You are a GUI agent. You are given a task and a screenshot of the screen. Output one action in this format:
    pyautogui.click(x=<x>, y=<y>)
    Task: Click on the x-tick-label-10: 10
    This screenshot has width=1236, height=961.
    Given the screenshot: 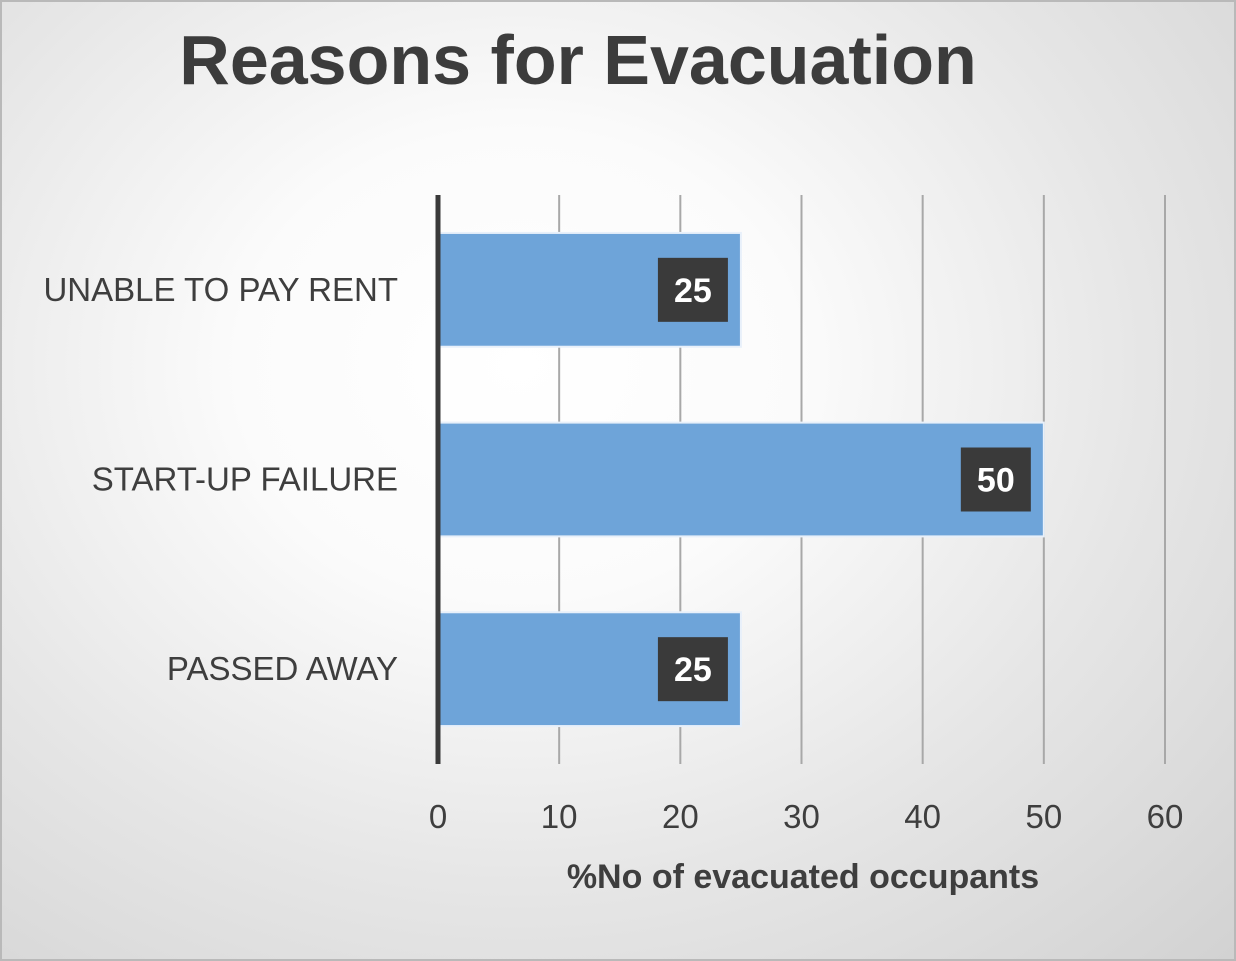 What is the action you would take?
    pyautogui.click(x=559, y=816)
    